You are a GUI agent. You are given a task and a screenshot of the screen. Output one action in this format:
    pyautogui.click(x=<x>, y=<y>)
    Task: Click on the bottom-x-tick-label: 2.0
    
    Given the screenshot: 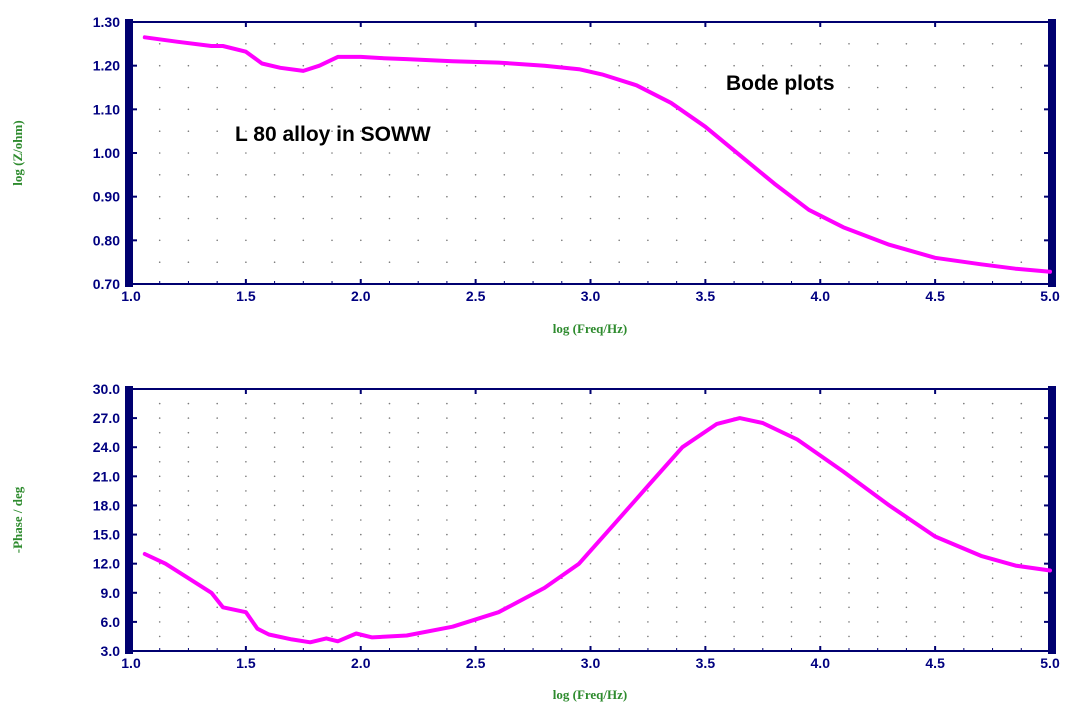 What is the action you would take?
    pyautogui.click(x=361, y=663)
    